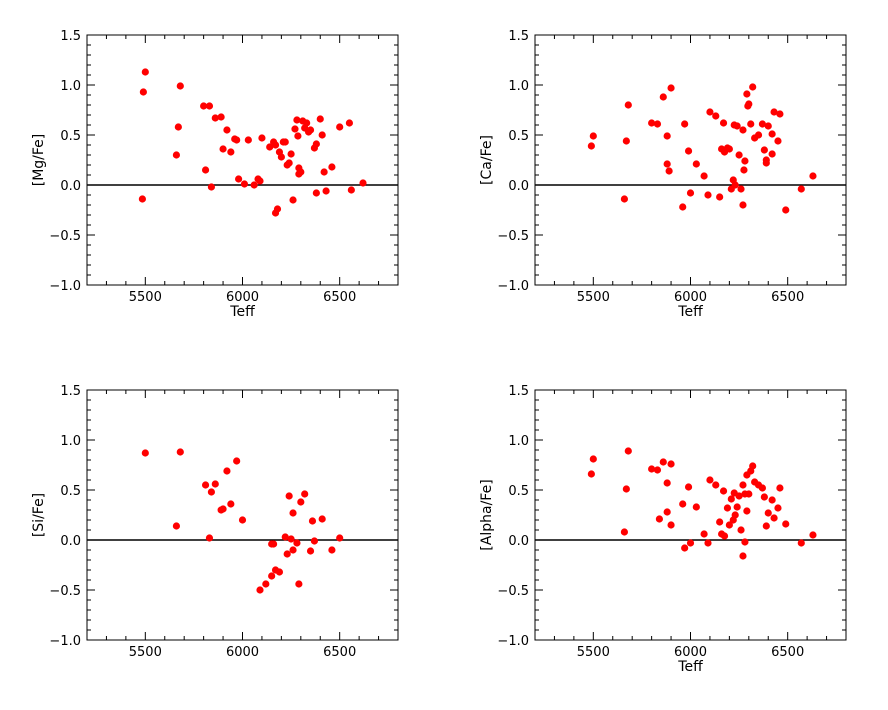  Describe the element at coordinates (145, 652) in the screenshot. I see `x-tick-label: 5500` at that location.